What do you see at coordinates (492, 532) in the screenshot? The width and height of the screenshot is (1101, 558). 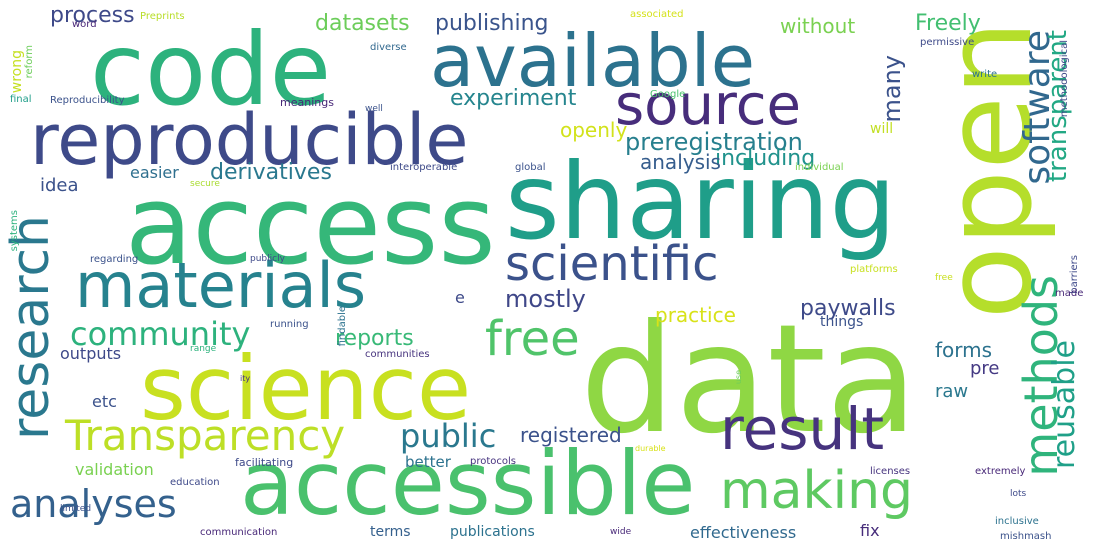 I see `cloud-word: publications` at bounding box center [492, 532].